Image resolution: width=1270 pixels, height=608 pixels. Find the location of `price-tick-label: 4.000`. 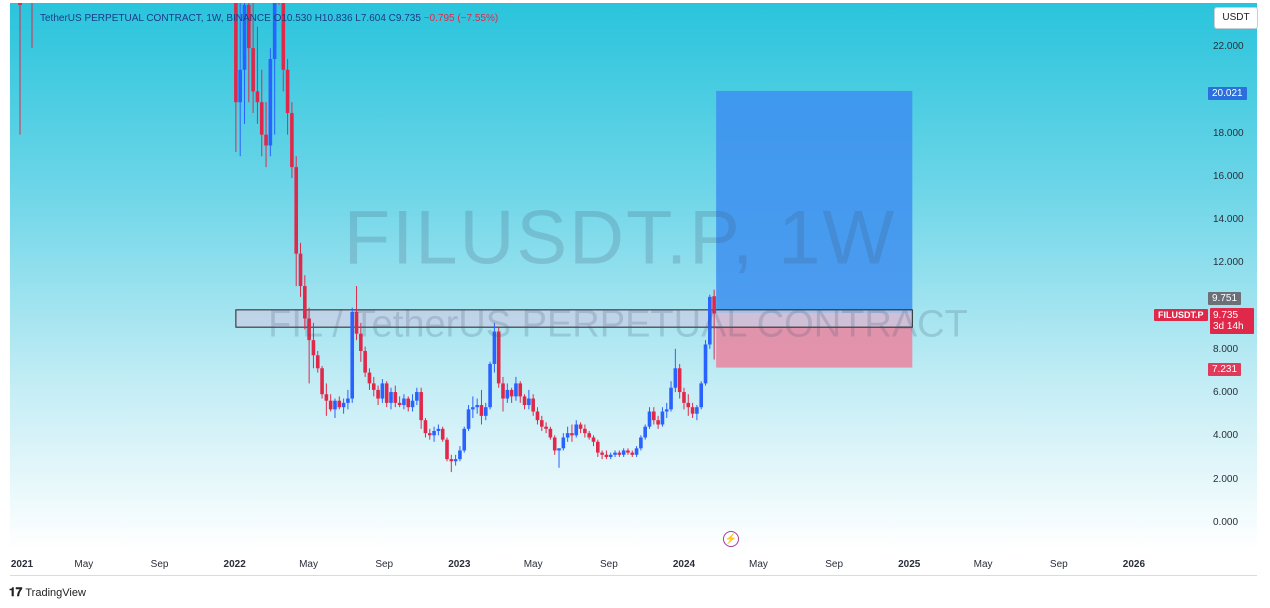

price-tick-label: 4.000 is located at coordinates (1226, 436).